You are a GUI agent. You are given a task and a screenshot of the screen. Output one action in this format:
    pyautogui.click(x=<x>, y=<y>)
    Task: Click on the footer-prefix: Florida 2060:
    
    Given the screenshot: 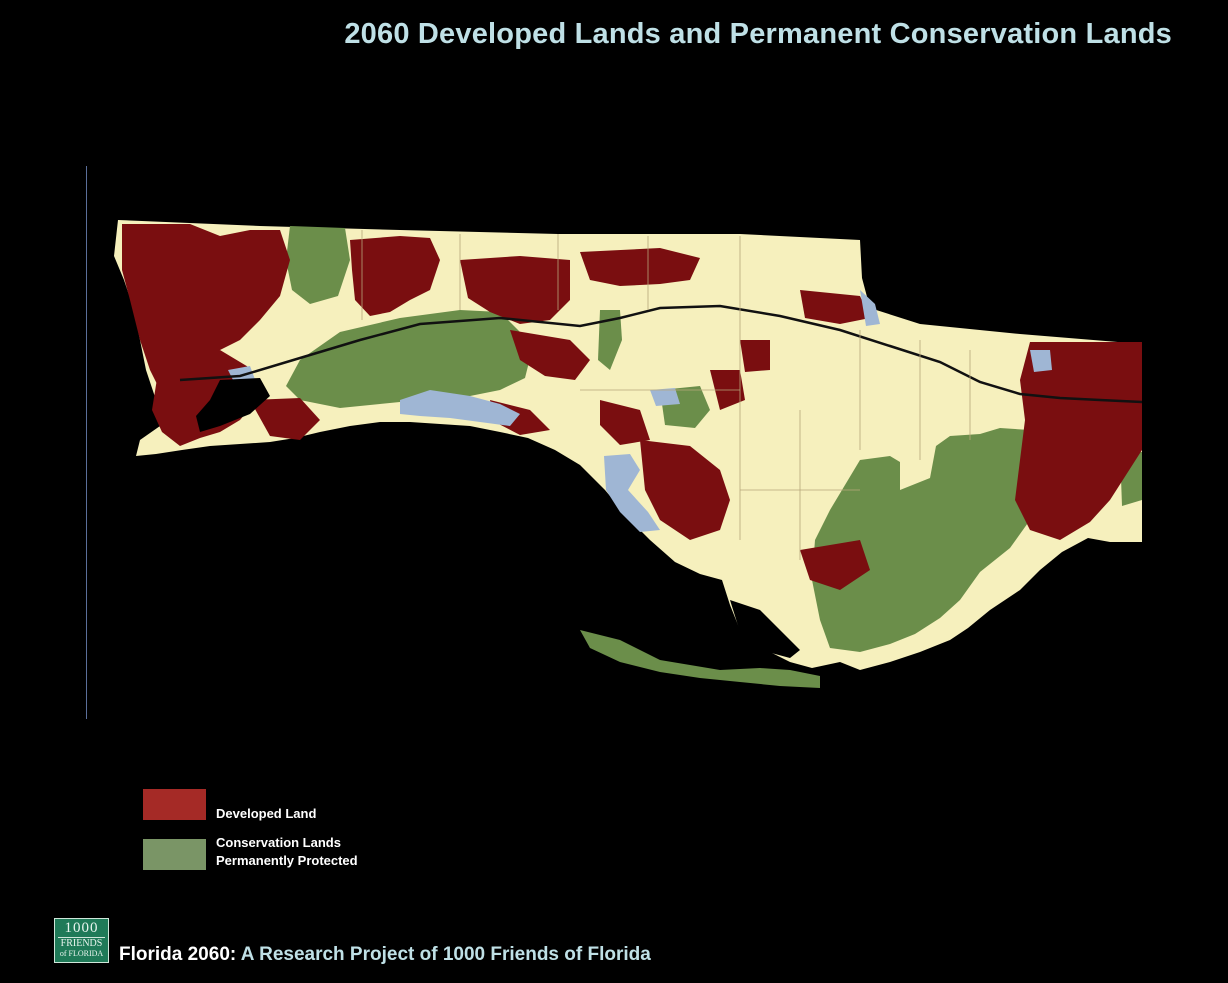 What is the action you would take?
    pyautogui.click(x=178, y=954)
    